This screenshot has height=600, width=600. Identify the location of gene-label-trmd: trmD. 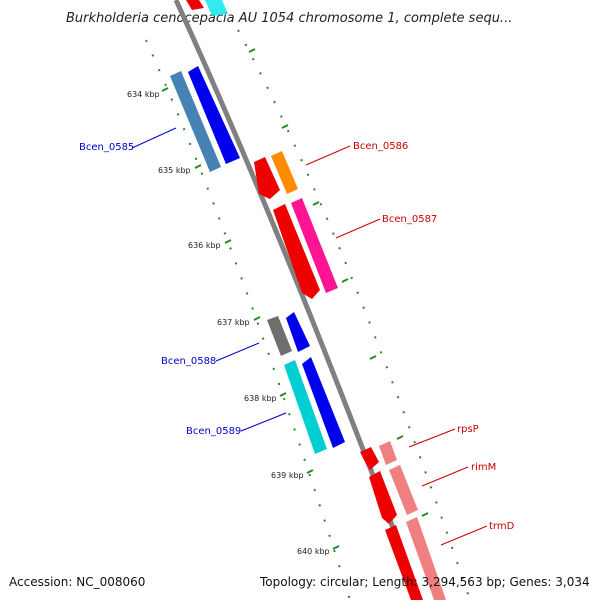
(502, 526).